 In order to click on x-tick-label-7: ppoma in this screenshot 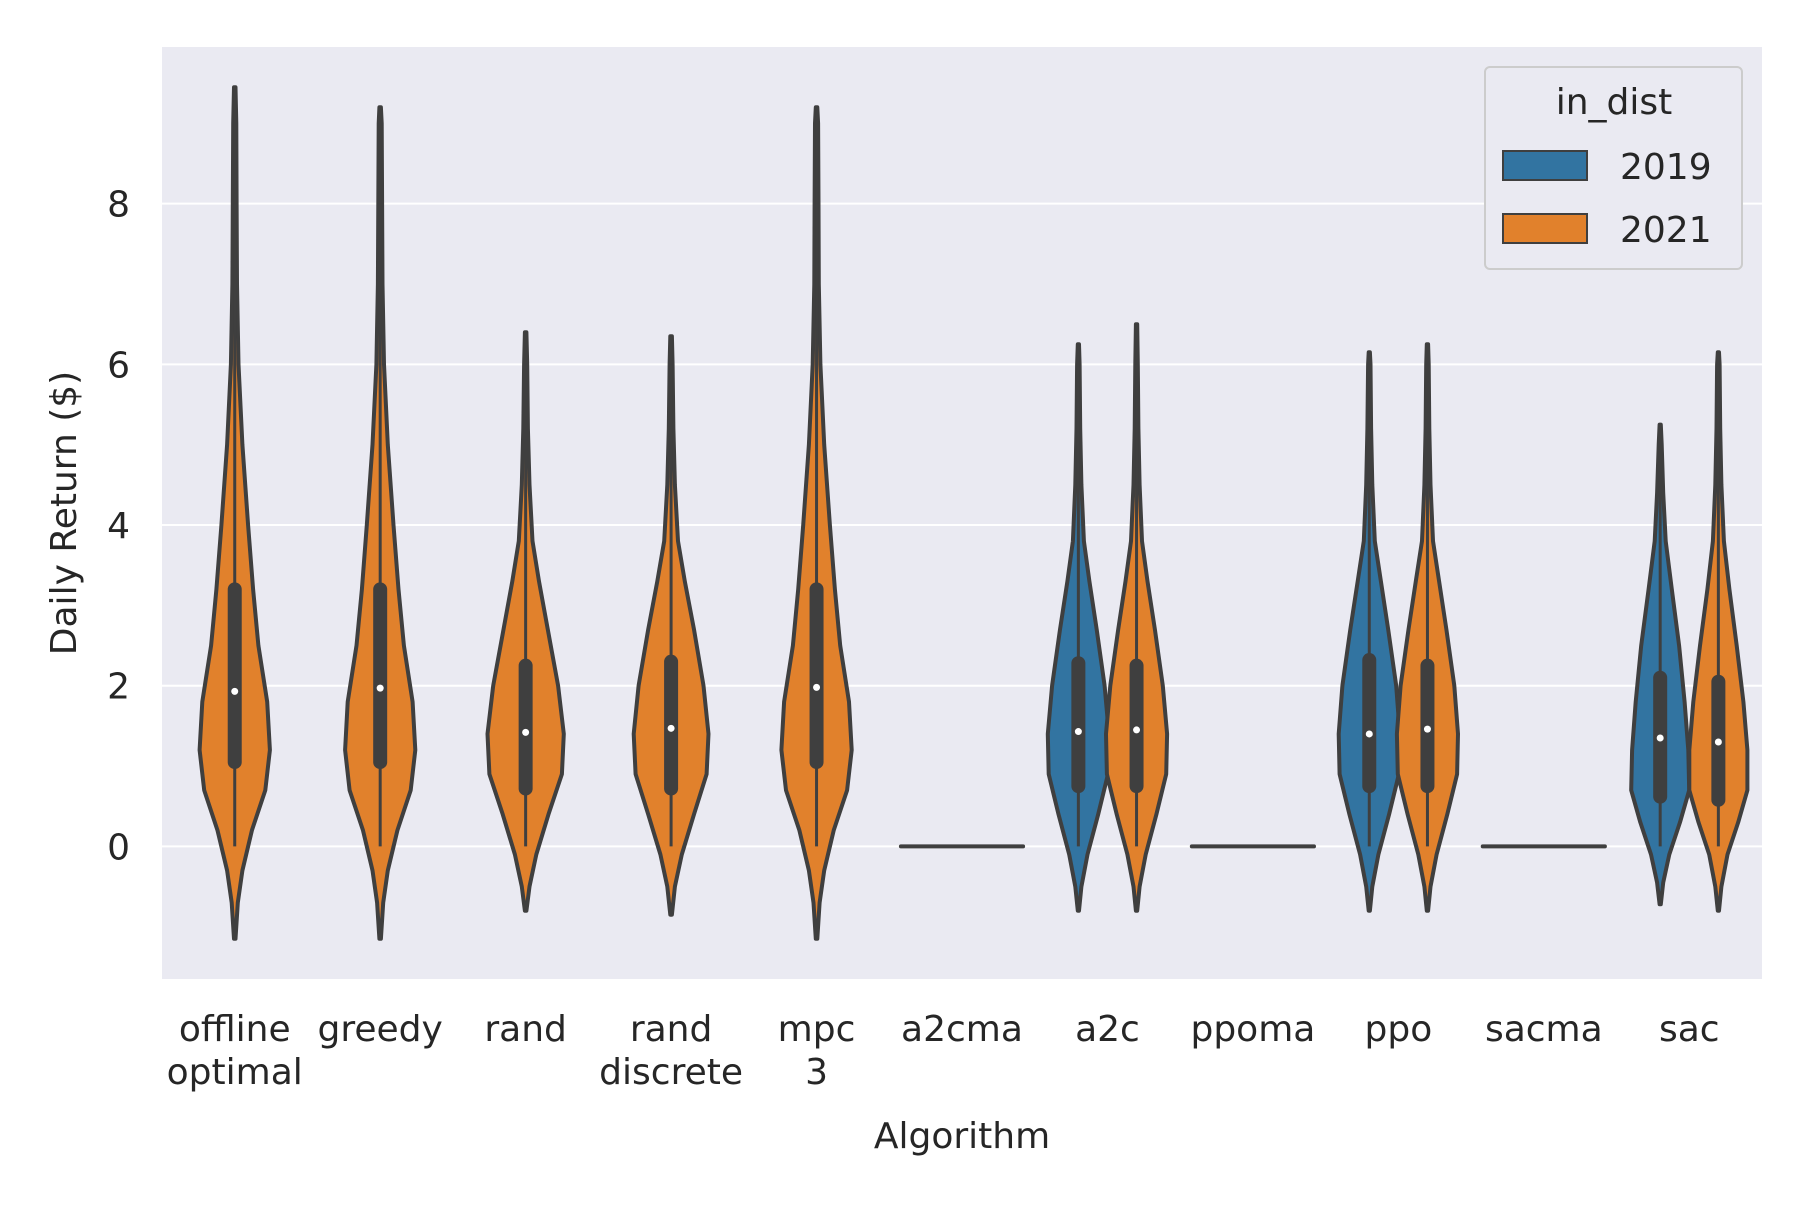, I will do `click(1252, 1029)`.